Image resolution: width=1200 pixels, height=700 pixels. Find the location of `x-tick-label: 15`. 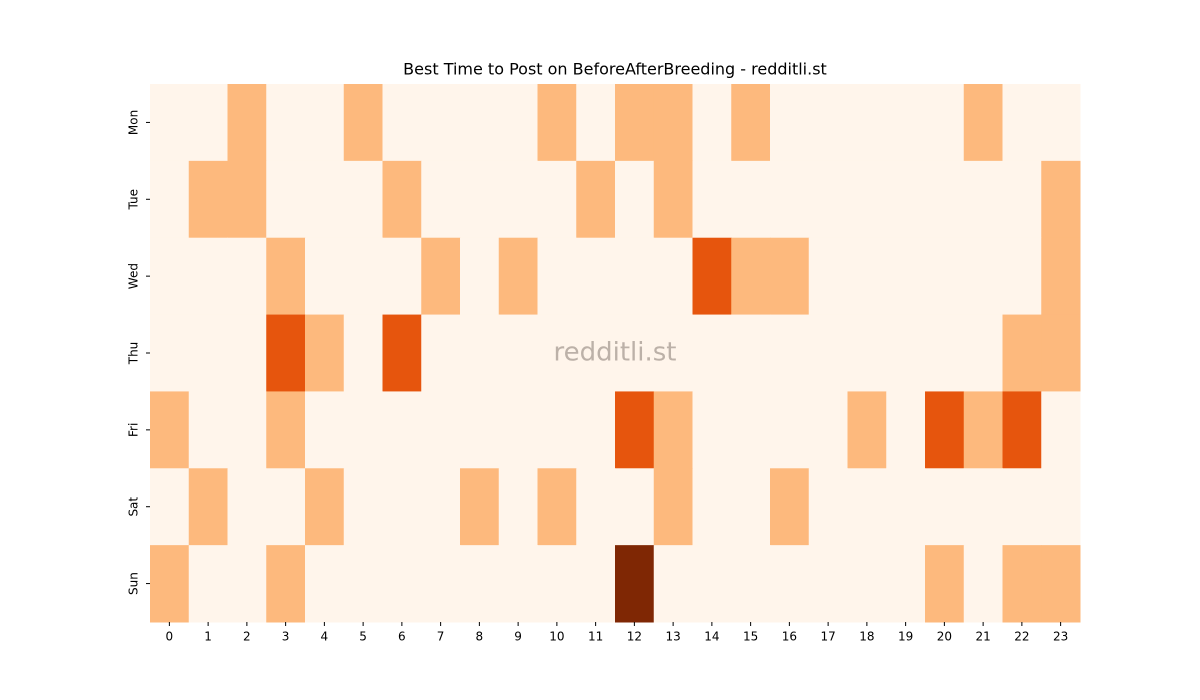

x-tick-label: 15 is located at coordinates (750, 637).